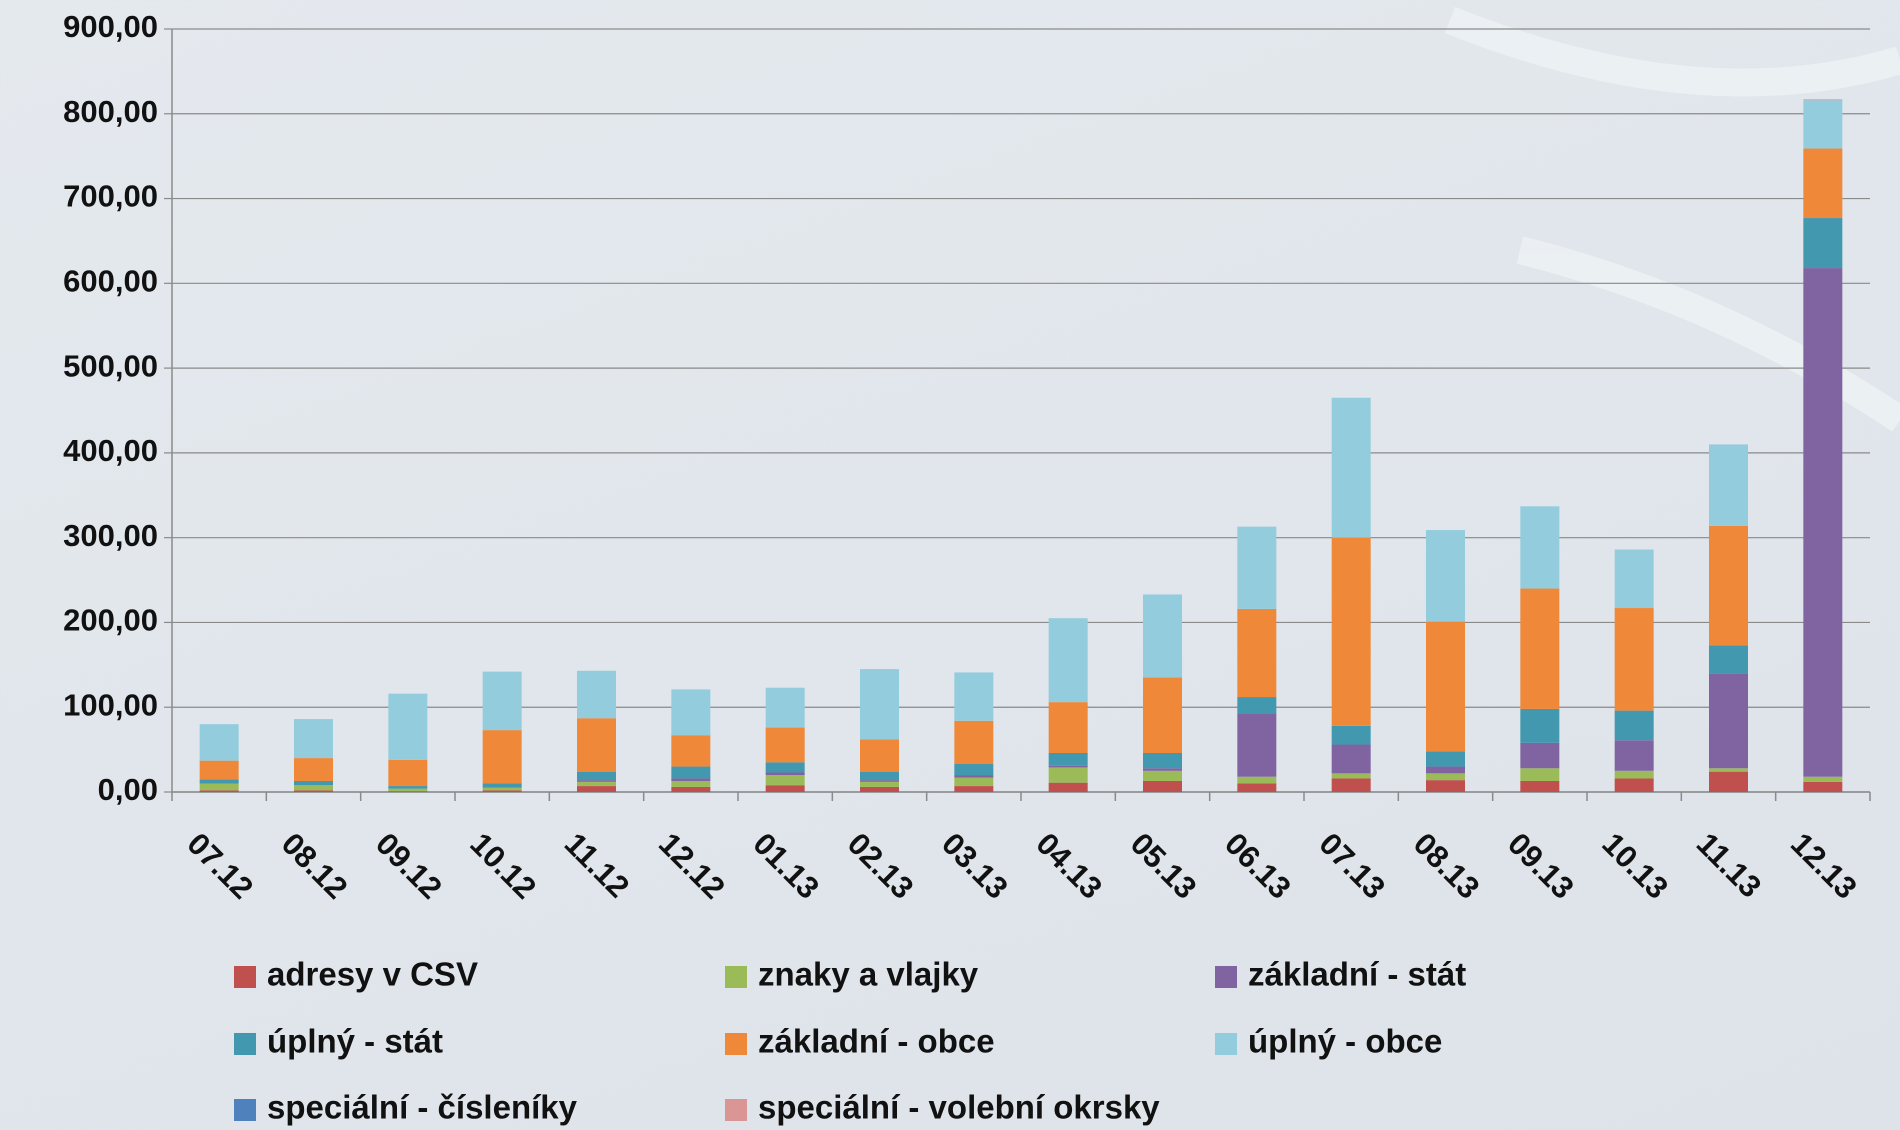 The width and height of the screenshot is (1900, 1130). What do you see at coordinates (110, 704) in the screenshot?
I see `y-tick-label: 100,00` at bounding box center [110, 704].